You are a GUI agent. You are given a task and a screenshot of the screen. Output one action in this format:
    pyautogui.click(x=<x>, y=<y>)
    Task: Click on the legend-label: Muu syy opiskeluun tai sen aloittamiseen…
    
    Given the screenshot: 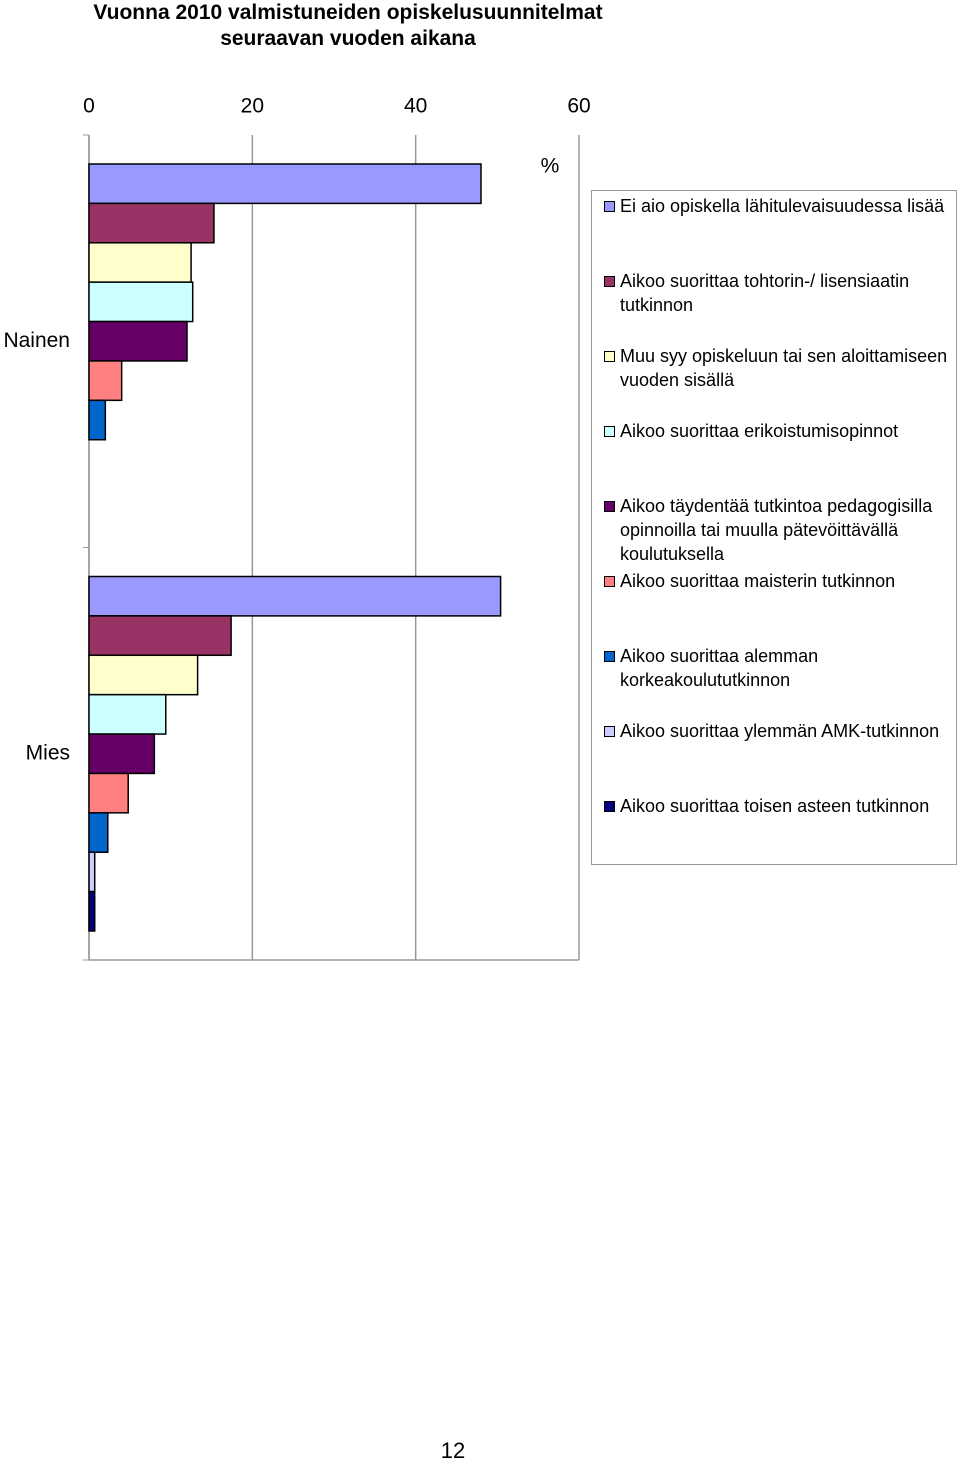 What is the action you would take?
    pyautogui.click(x=784, y=368)
    